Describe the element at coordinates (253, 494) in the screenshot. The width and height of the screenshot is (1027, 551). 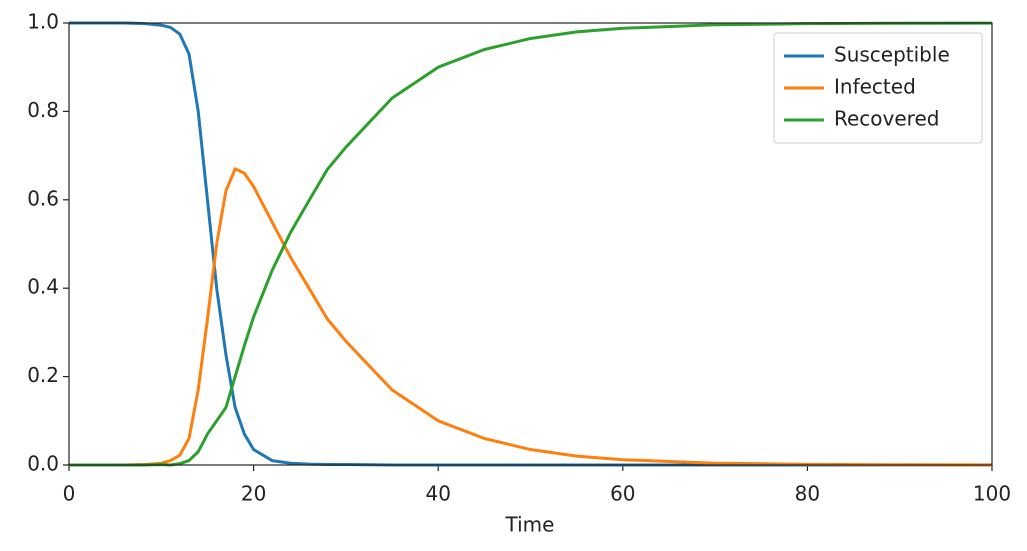
I see `x-tick-label: 20` at that location.